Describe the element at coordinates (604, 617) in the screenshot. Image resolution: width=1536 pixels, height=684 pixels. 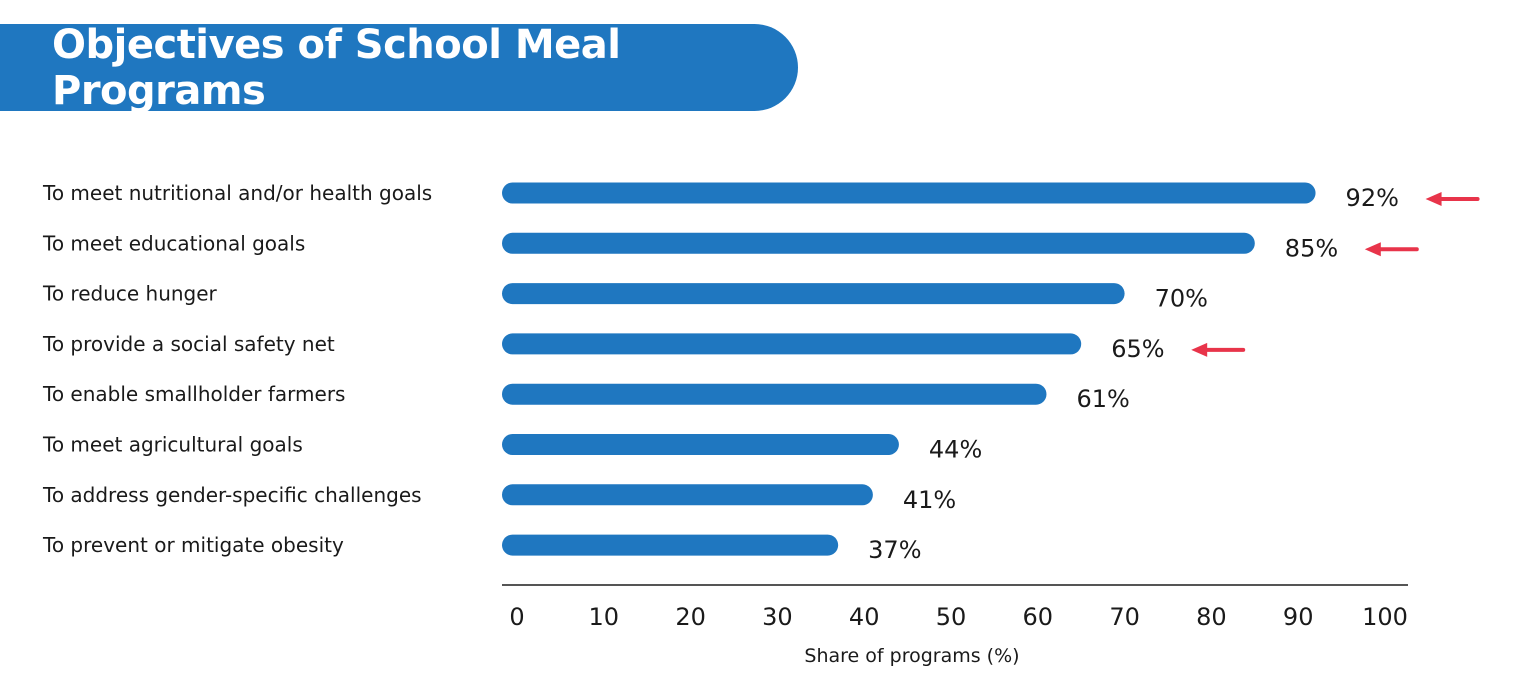
I see `x-tick-label: 10` at that location.